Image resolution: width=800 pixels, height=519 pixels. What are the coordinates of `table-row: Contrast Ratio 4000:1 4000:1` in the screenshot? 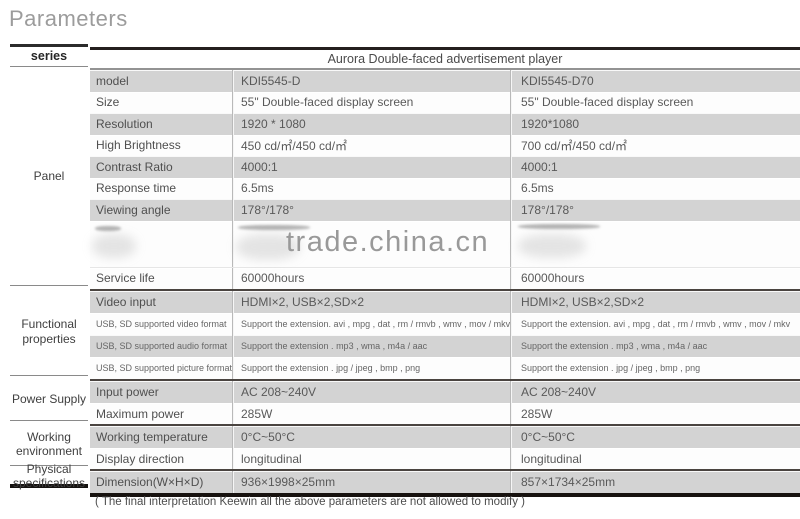 It's located at (445, 167).